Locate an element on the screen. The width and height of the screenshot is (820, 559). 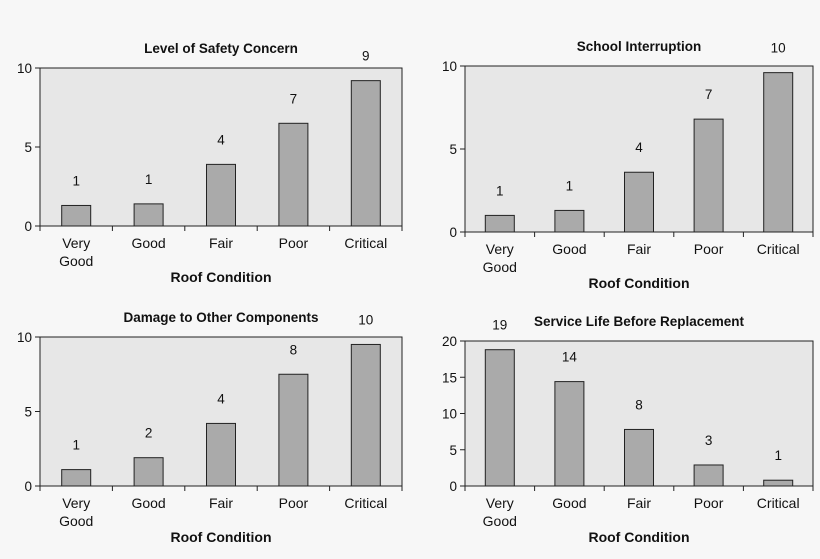
y-tick-label: 20 is located at coordinates (449, 341).